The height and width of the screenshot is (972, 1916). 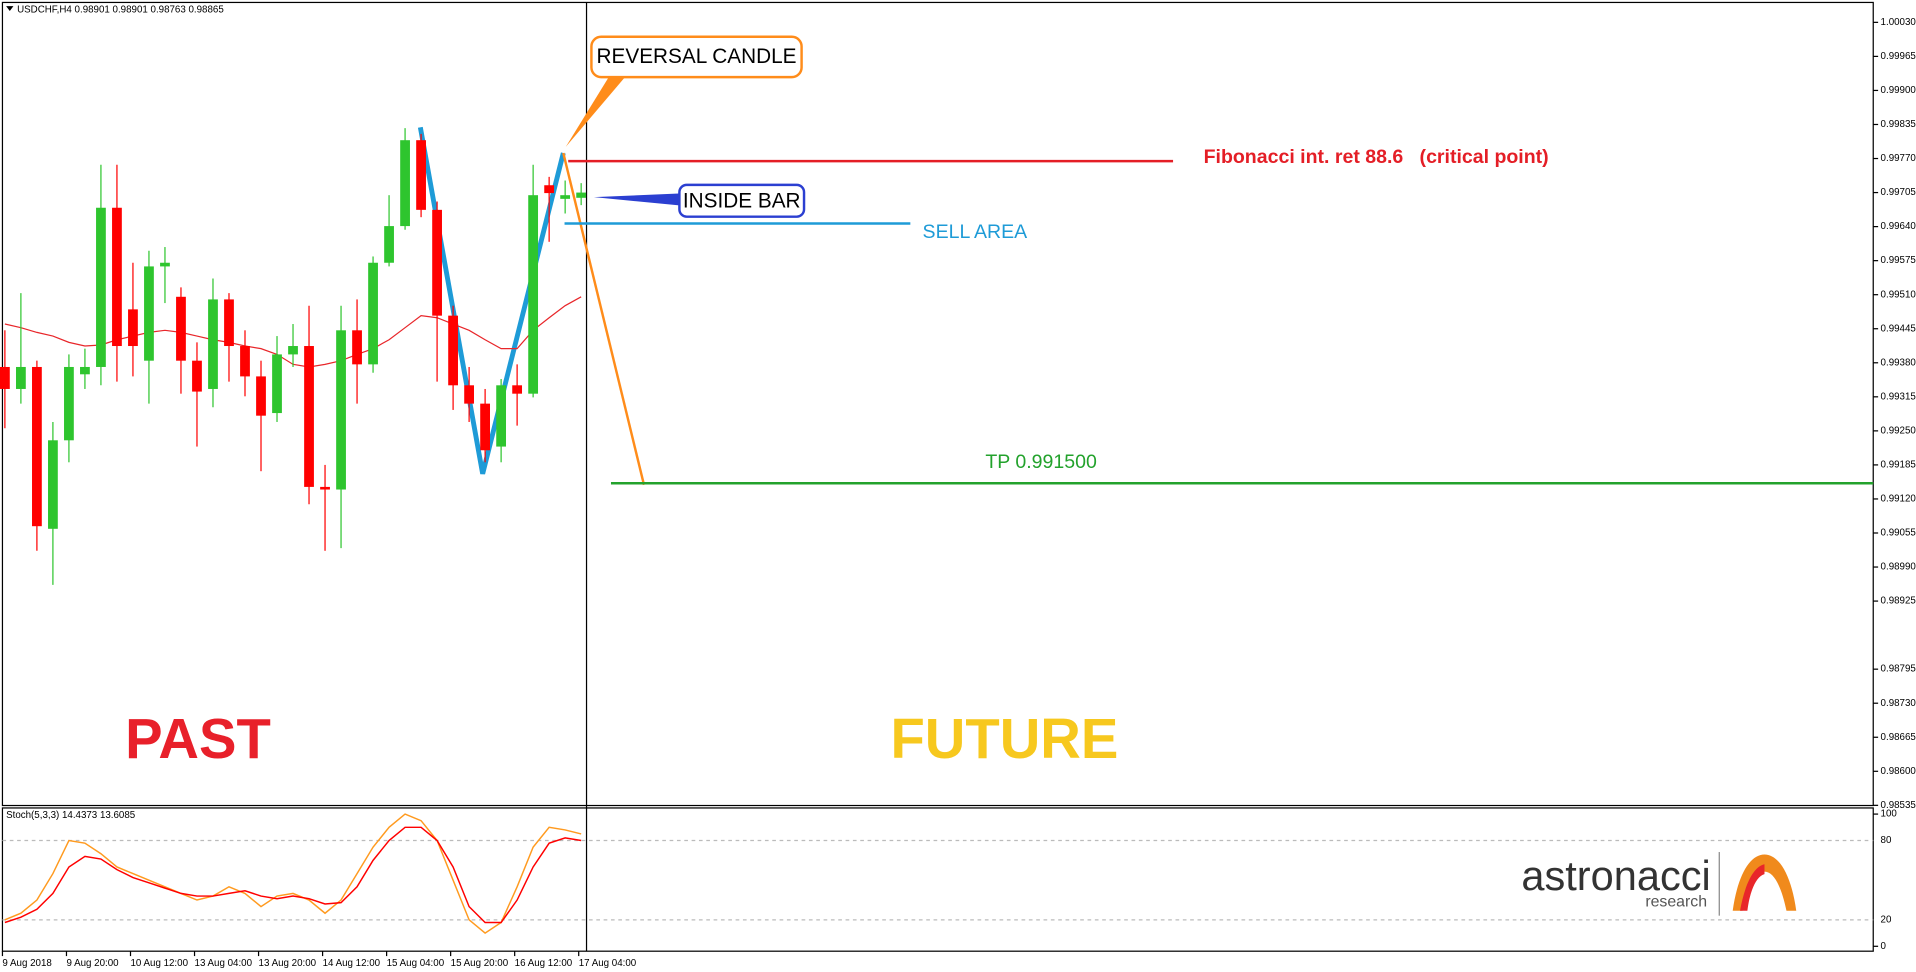 What do you see at coordinates (1898, 464) in the screenshot?
I see `y-tick-label: 0.99185` at bounding box center [1898, 464].